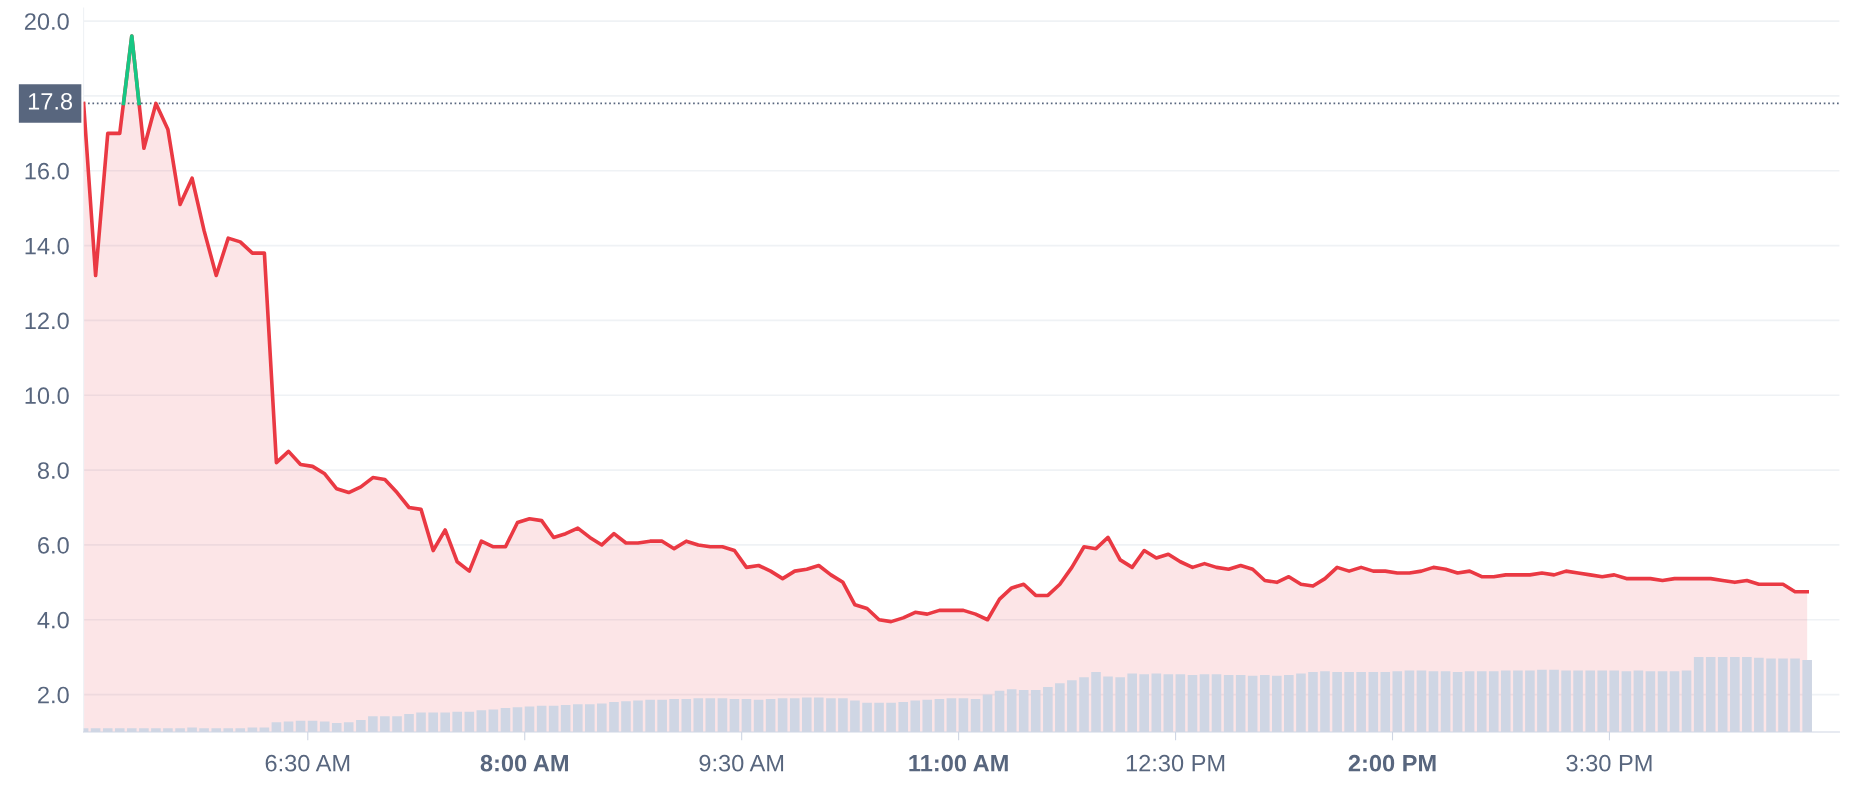 The image size is (1858, 800). I want to click on y-tick-label: 16.0, so click(47, 171).